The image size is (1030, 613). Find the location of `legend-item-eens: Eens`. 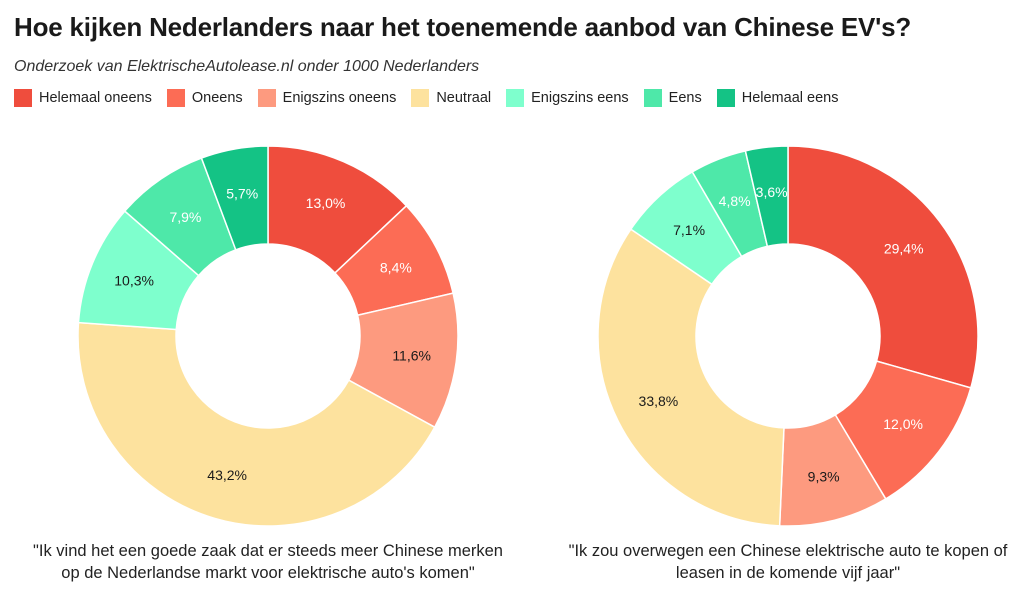

legend-item-eens: Eens is located at coordinates (672, 98).